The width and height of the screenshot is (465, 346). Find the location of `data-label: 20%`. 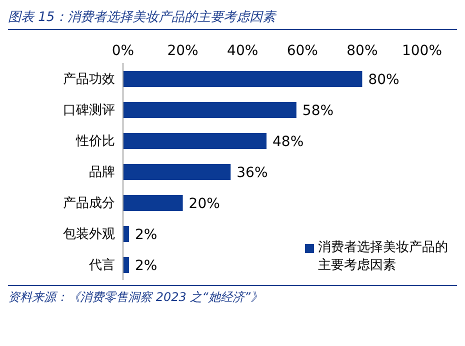

data-label: 20% is located at coordinates (204, 204).